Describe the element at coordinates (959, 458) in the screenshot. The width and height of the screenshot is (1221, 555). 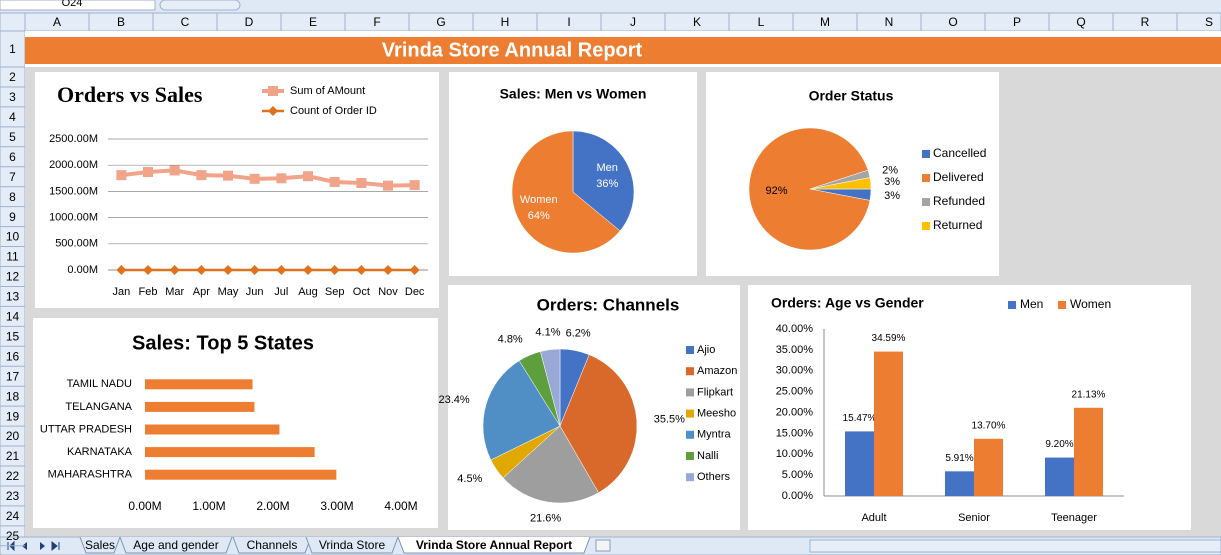
I see `value-label: 5.91%` at that location.